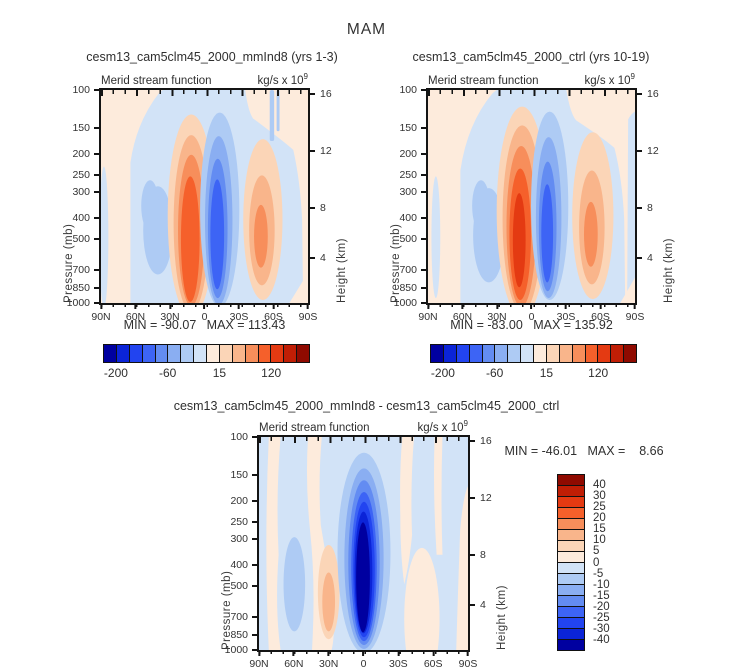 This screenshot has height=672, width=733. What do you see at coordinates (294, 664) in the screenshot?
I see `latitude-tick-label: 60N` at bounding box center [294, 664].